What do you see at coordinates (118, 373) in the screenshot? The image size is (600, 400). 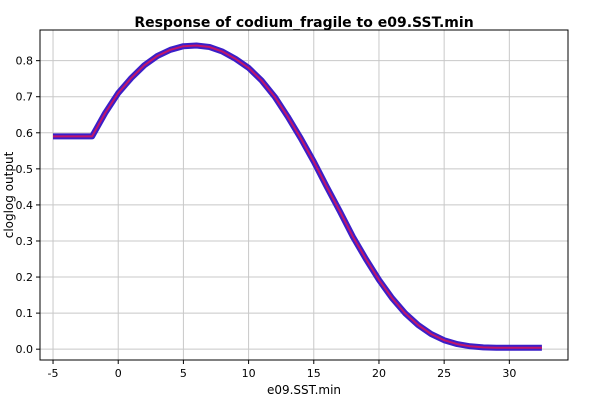 I see `x-tick-label: 0` at bounding box center [118, 373].